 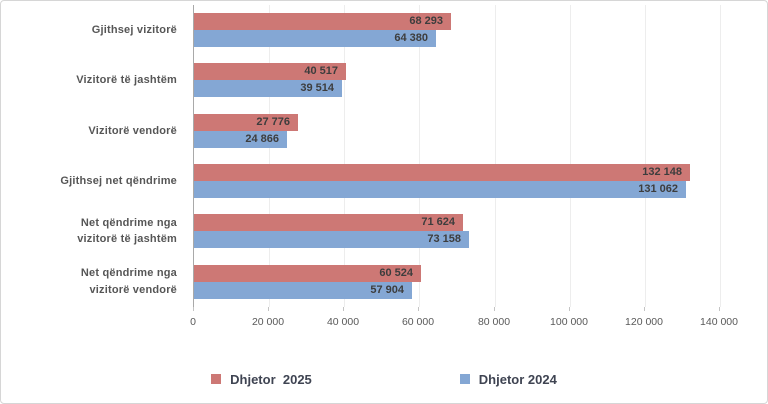 What do you see at coordinates (321, 71) in the screenshot?
I see `data-label: 40 517` at bounding box center [321, 71].